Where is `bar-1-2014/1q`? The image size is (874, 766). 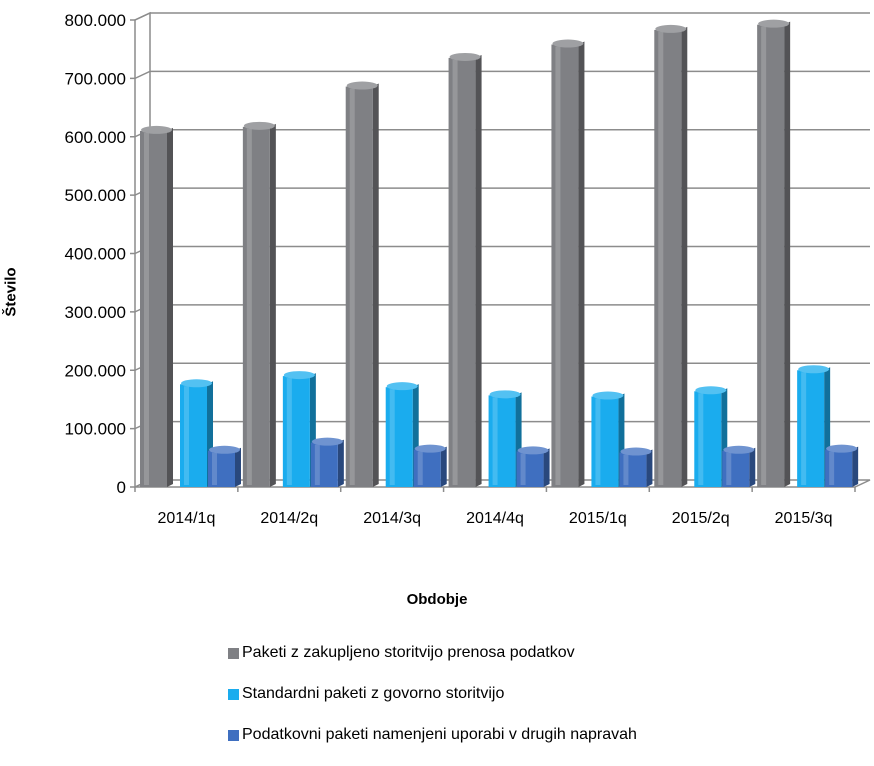 bar-1-2014/1q is located at coordinates (156, 306).